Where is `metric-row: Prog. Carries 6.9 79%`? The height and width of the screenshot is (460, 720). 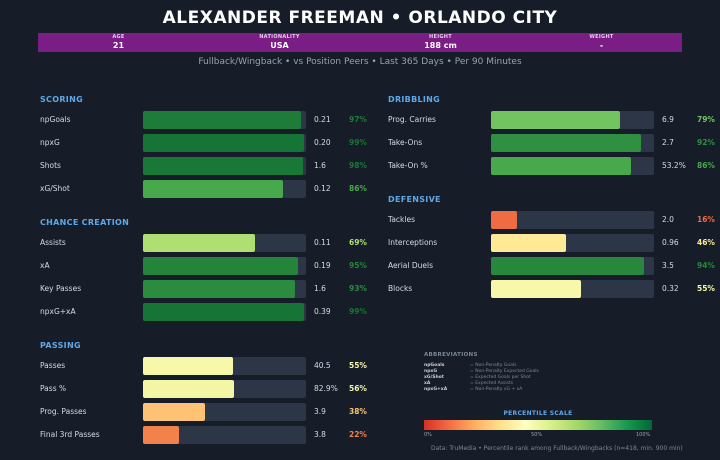 metric-row: Prog. Carries 6.9 79% is located at coordinates (554, 120).